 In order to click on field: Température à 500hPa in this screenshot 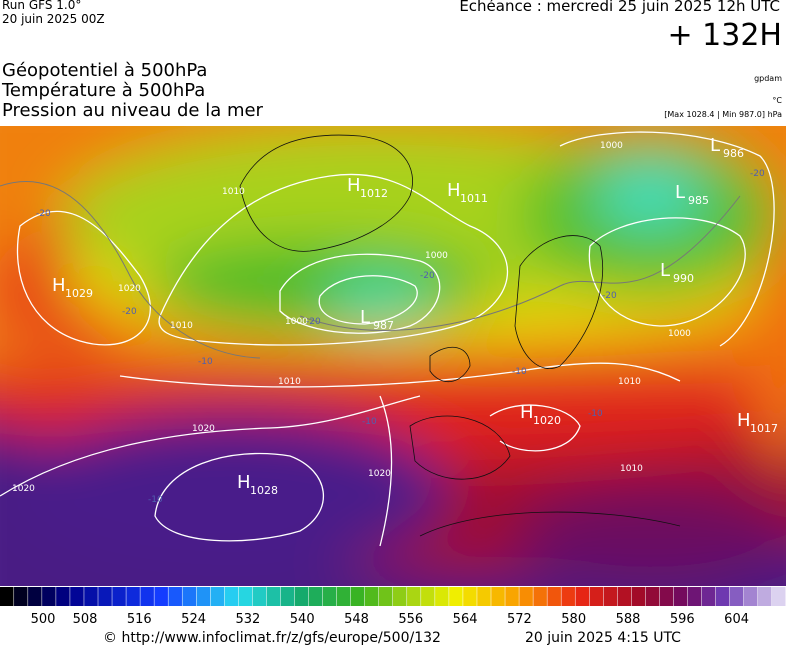, I will do `click(104, 90)`.